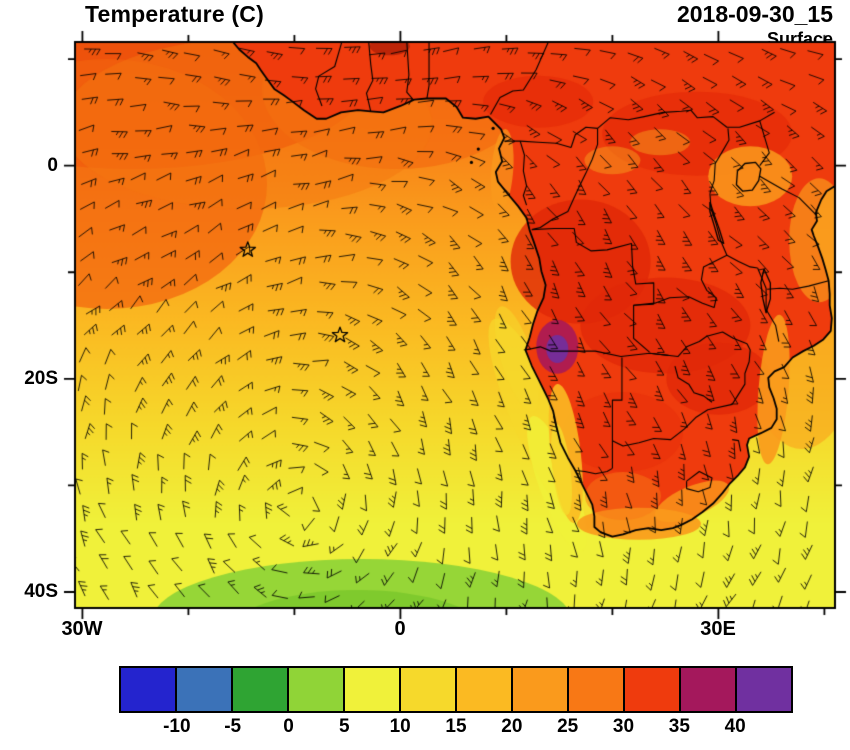 The width and height of the screenshot is (850, 750). What do you see at coordinates (52, 165) in the screenshot?
I see `y-axis-tick-label-0: 0` at bounding box center [52, 165].